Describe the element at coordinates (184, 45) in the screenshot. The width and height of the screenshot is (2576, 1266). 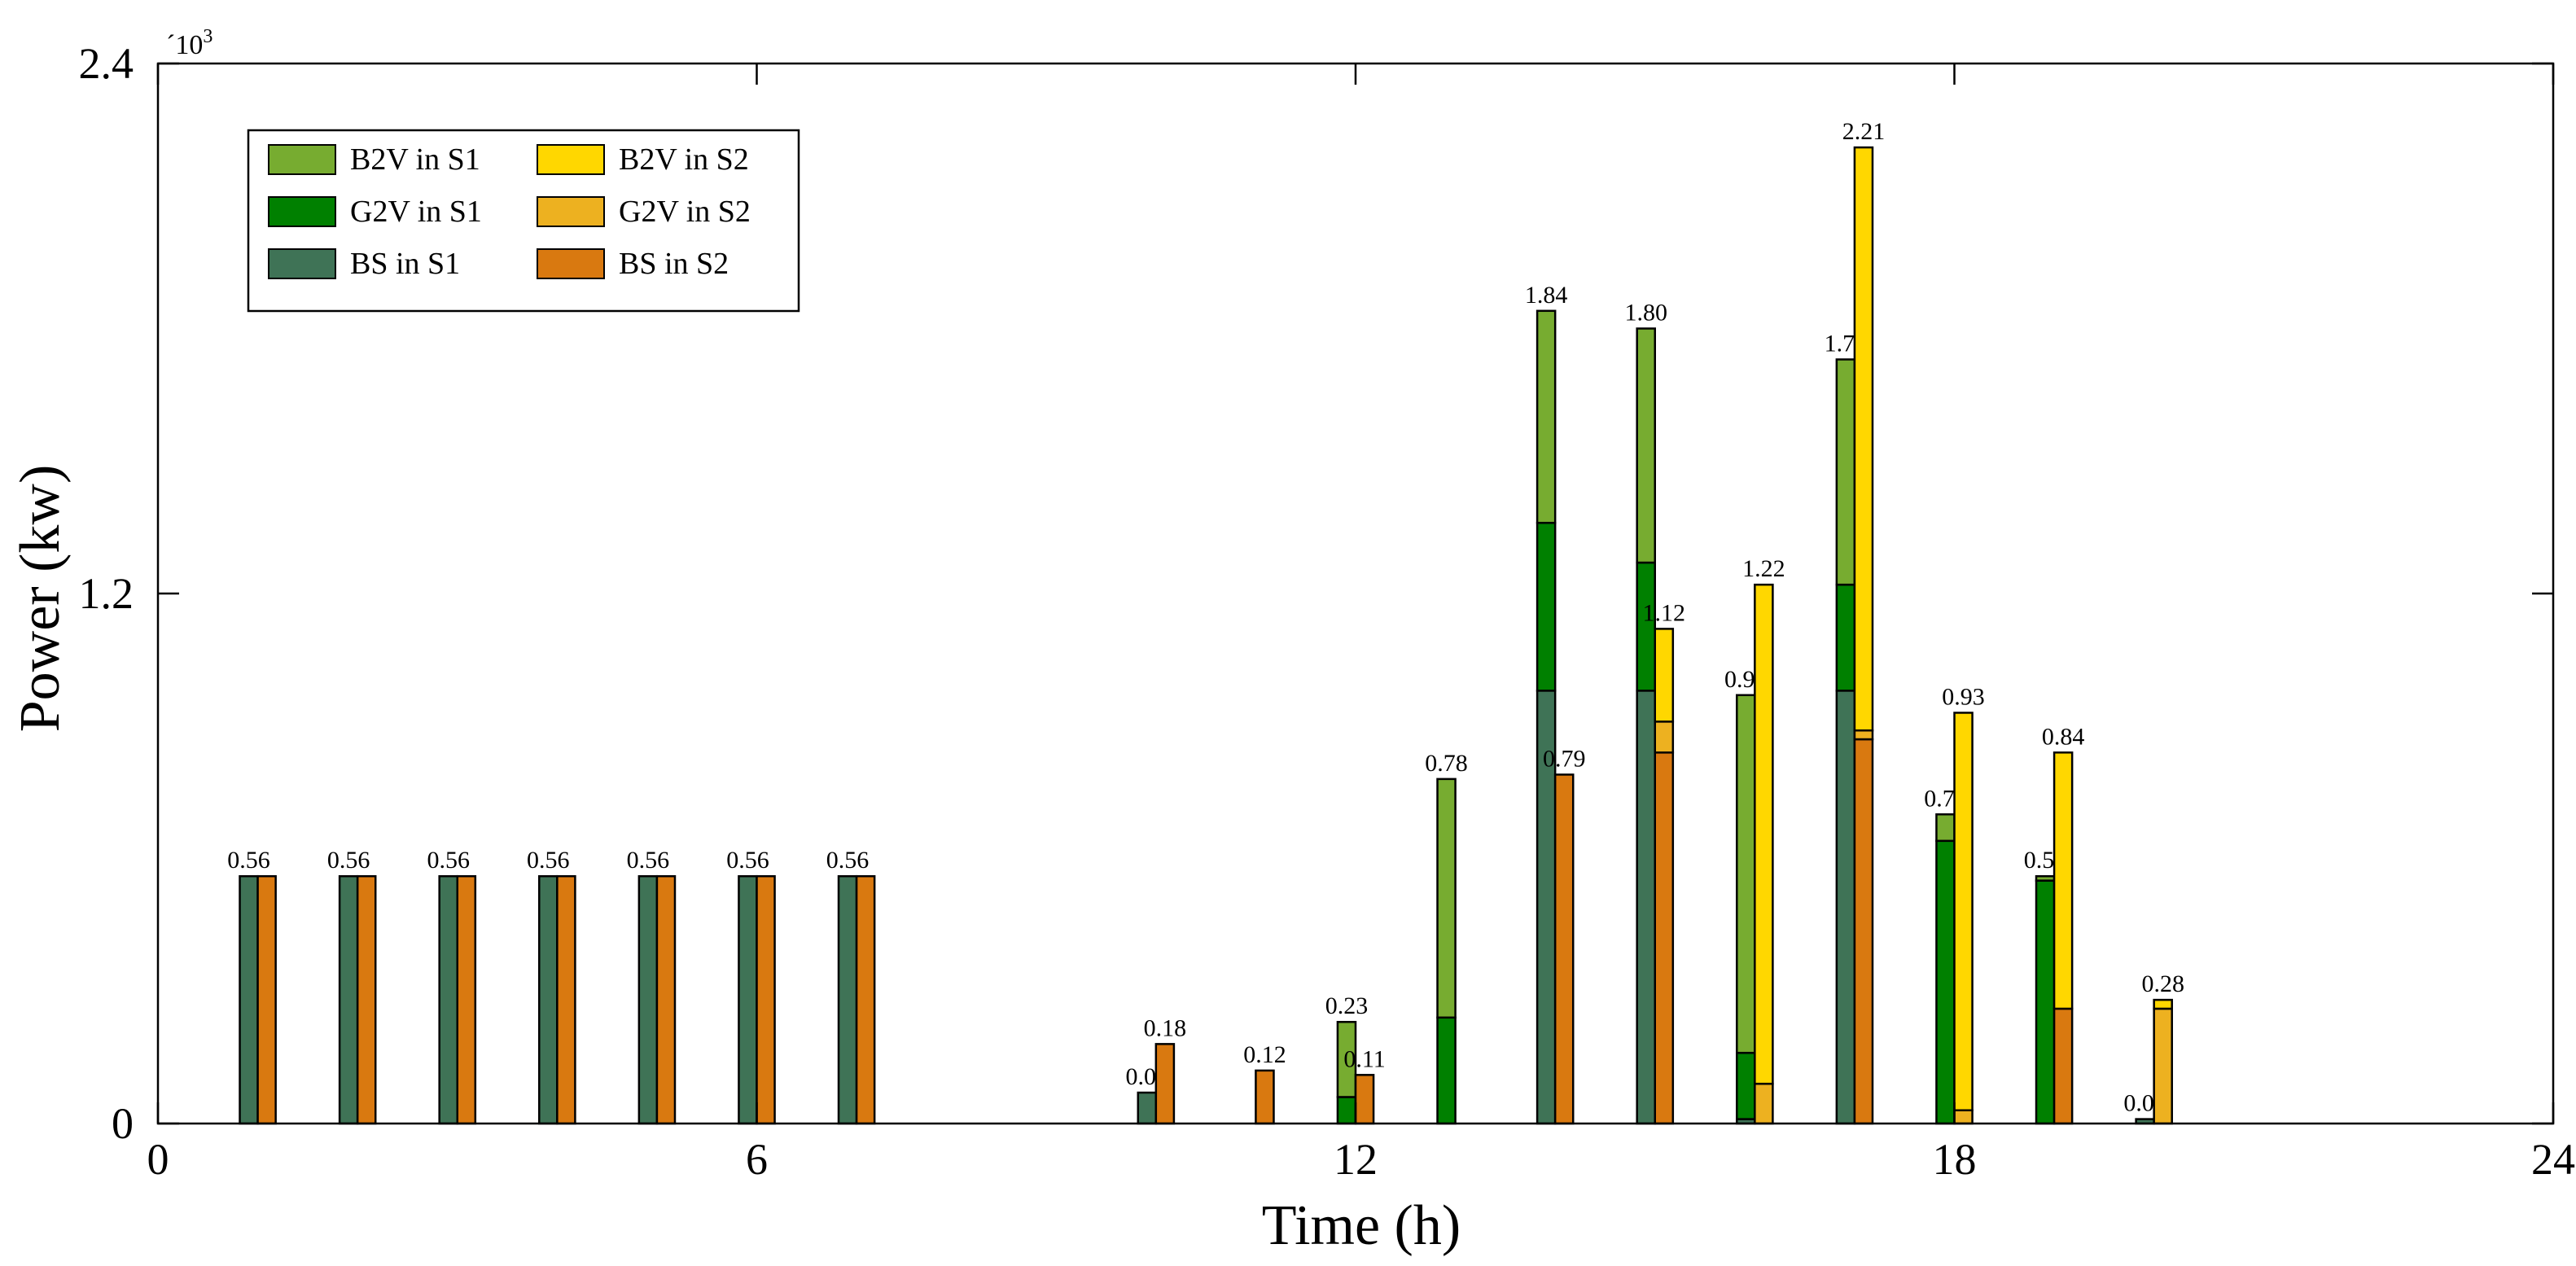
I see `y-multiplier-base: ´10` at that location.